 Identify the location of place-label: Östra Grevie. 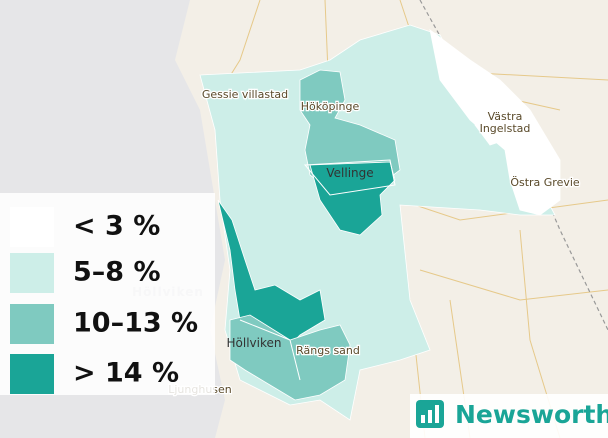
(545, 182).